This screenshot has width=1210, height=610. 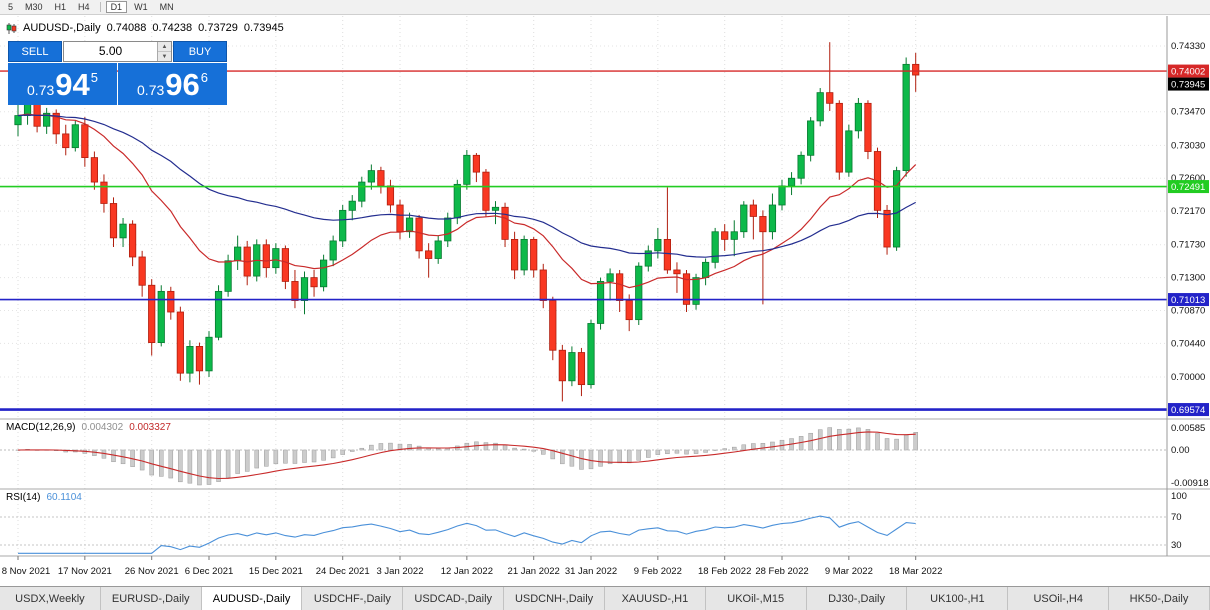 What do you see at coordinates (534, 571) in the screenshot?
I see `date-label: 21 Jan 2022` at bounding box center [534, 571].